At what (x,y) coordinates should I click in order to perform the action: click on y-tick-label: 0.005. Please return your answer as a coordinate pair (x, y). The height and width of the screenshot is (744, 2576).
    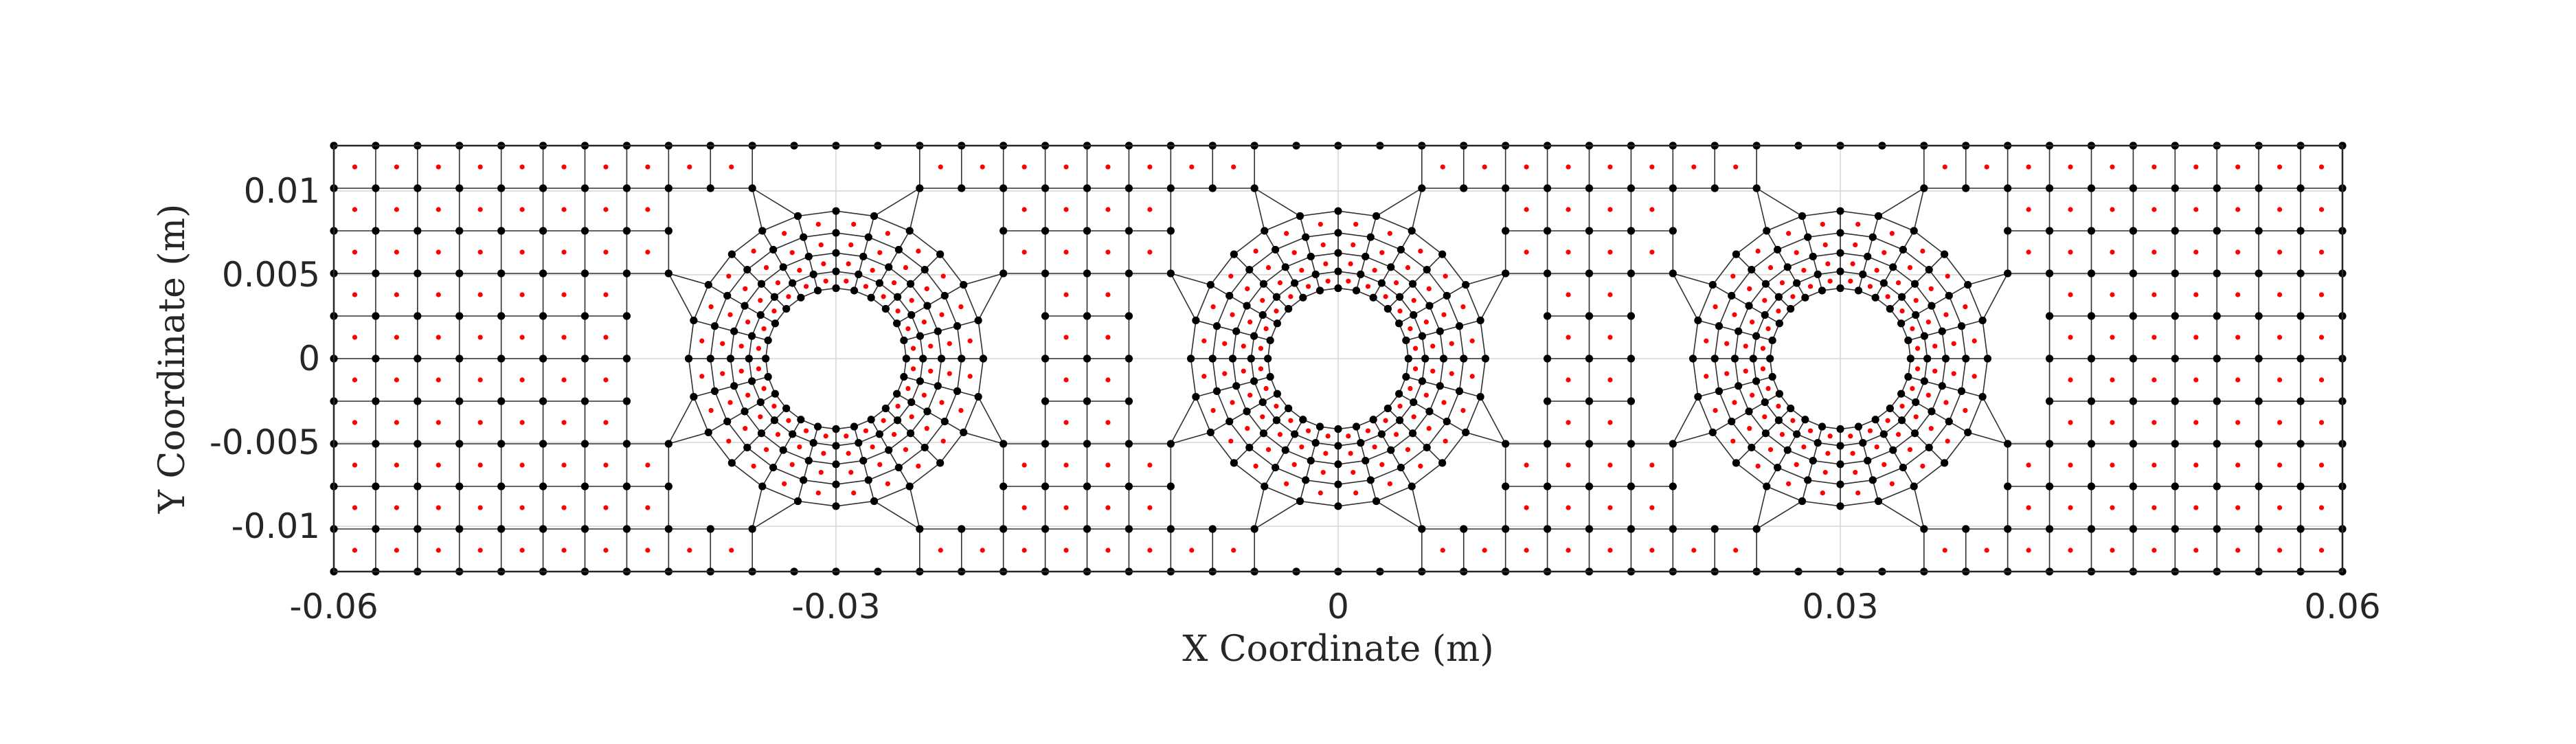
    Looking at the image, I should click on (271, 275).